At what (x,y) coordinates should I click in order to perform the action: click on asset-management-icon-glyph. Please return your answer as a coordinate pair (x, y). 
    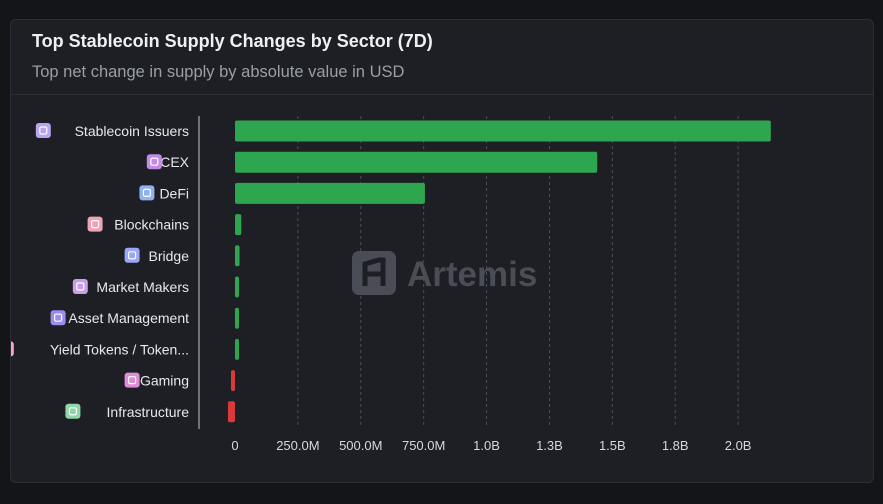
    Looking at the image, I should click on (58, 317).